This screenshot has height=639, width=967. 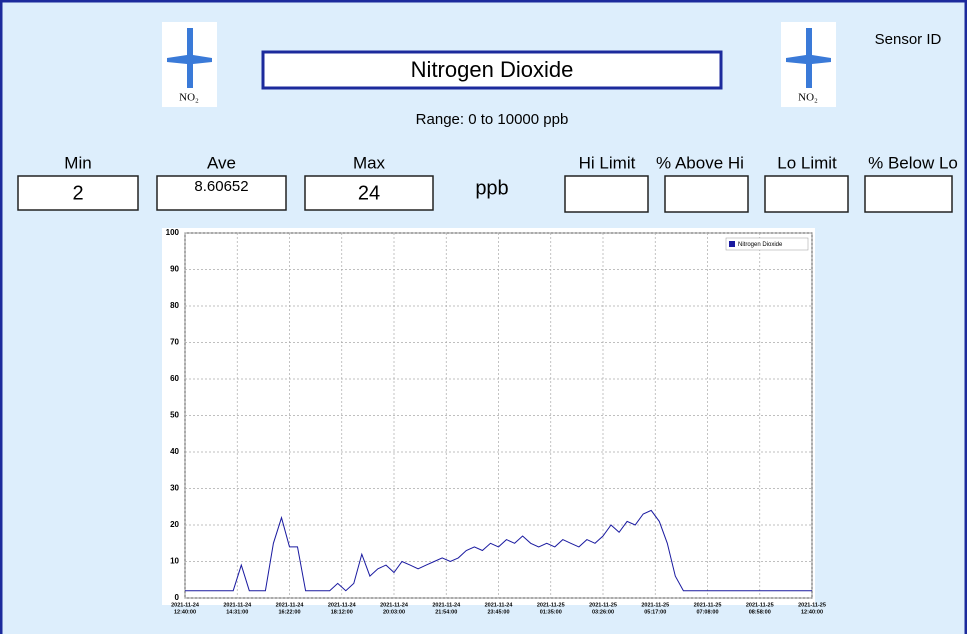 What do you see at coordinates (173, 232) in the screenshot?
I see `y-tick-label: 100` at bounding box center [173, 232].